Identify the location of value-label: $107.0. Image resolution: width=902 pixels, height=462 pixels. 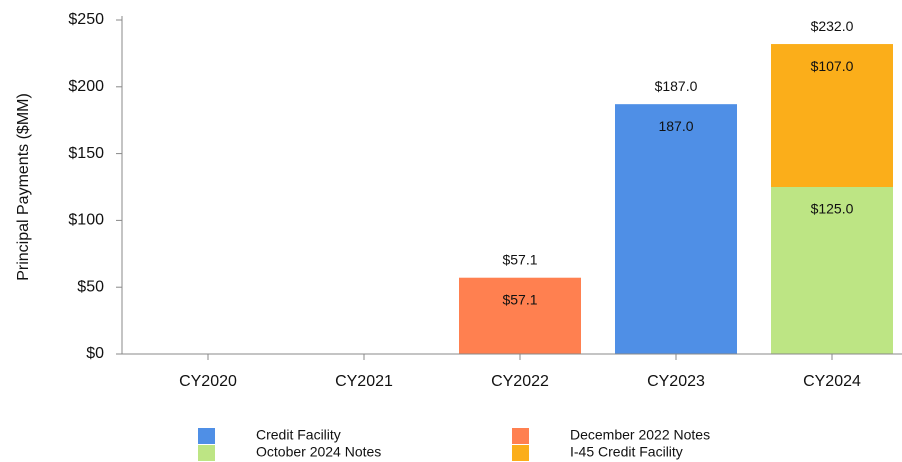
(832, 66).